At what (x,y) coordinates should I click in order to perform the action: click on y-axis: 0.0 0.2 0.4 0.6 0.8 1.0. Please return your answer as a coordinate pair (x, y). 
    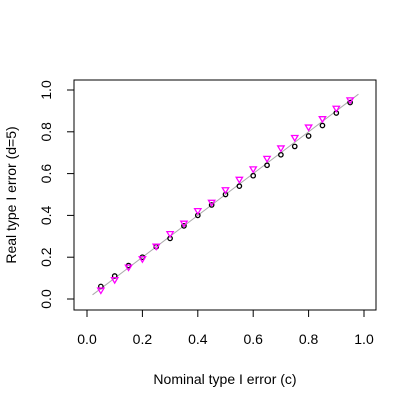
    Looking at the image, I should click on (56, 194).